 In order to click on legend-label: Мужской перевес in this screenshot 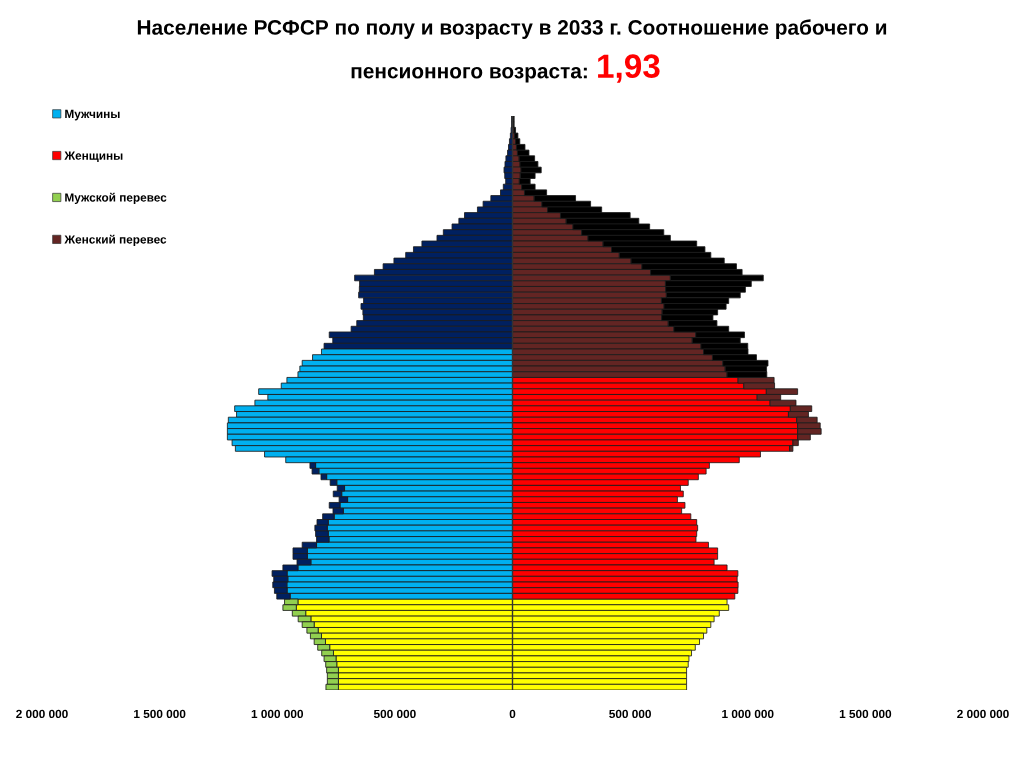, I will do `click(116, 198)`.